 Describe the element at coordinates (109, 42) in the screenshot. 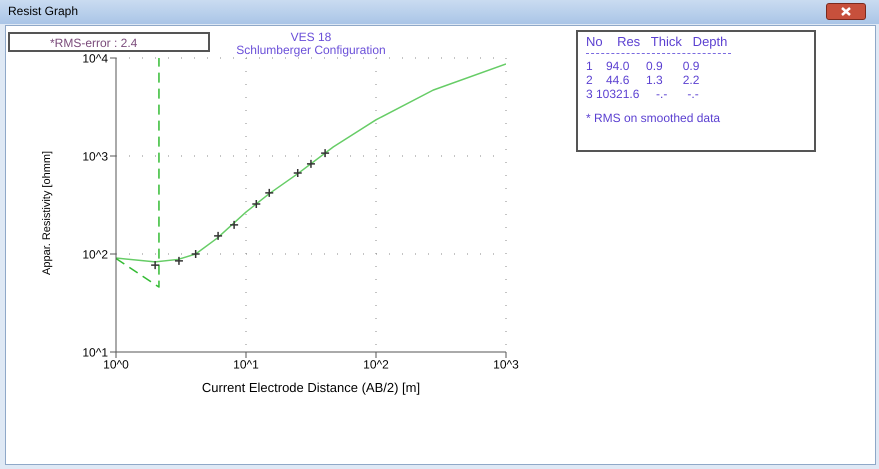

I see `text: *RMS-error : 2.4` at that location.